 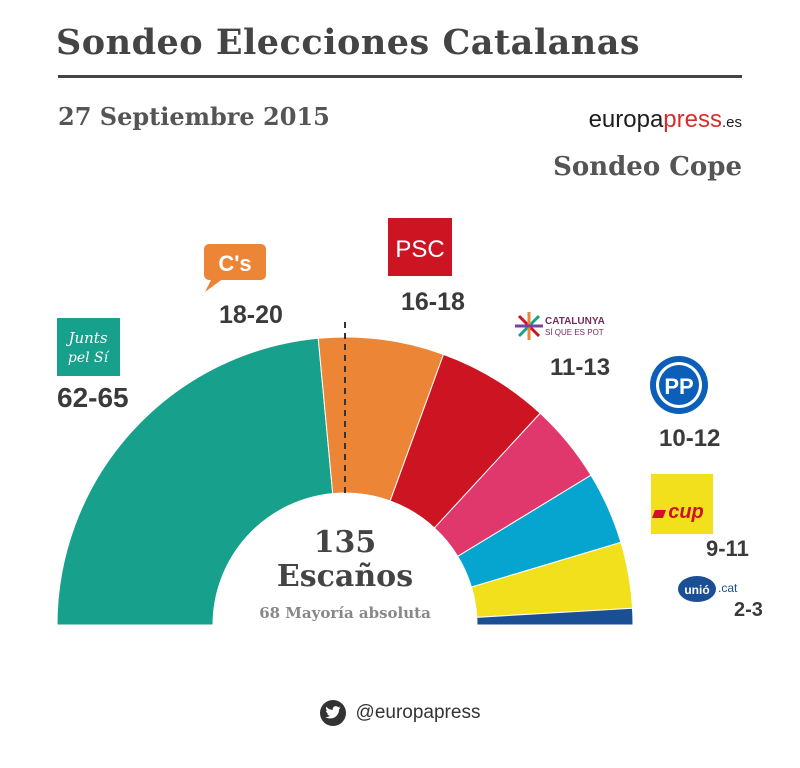 I want to click on unio-logo: unió .cat, so click(x=708, y=589).